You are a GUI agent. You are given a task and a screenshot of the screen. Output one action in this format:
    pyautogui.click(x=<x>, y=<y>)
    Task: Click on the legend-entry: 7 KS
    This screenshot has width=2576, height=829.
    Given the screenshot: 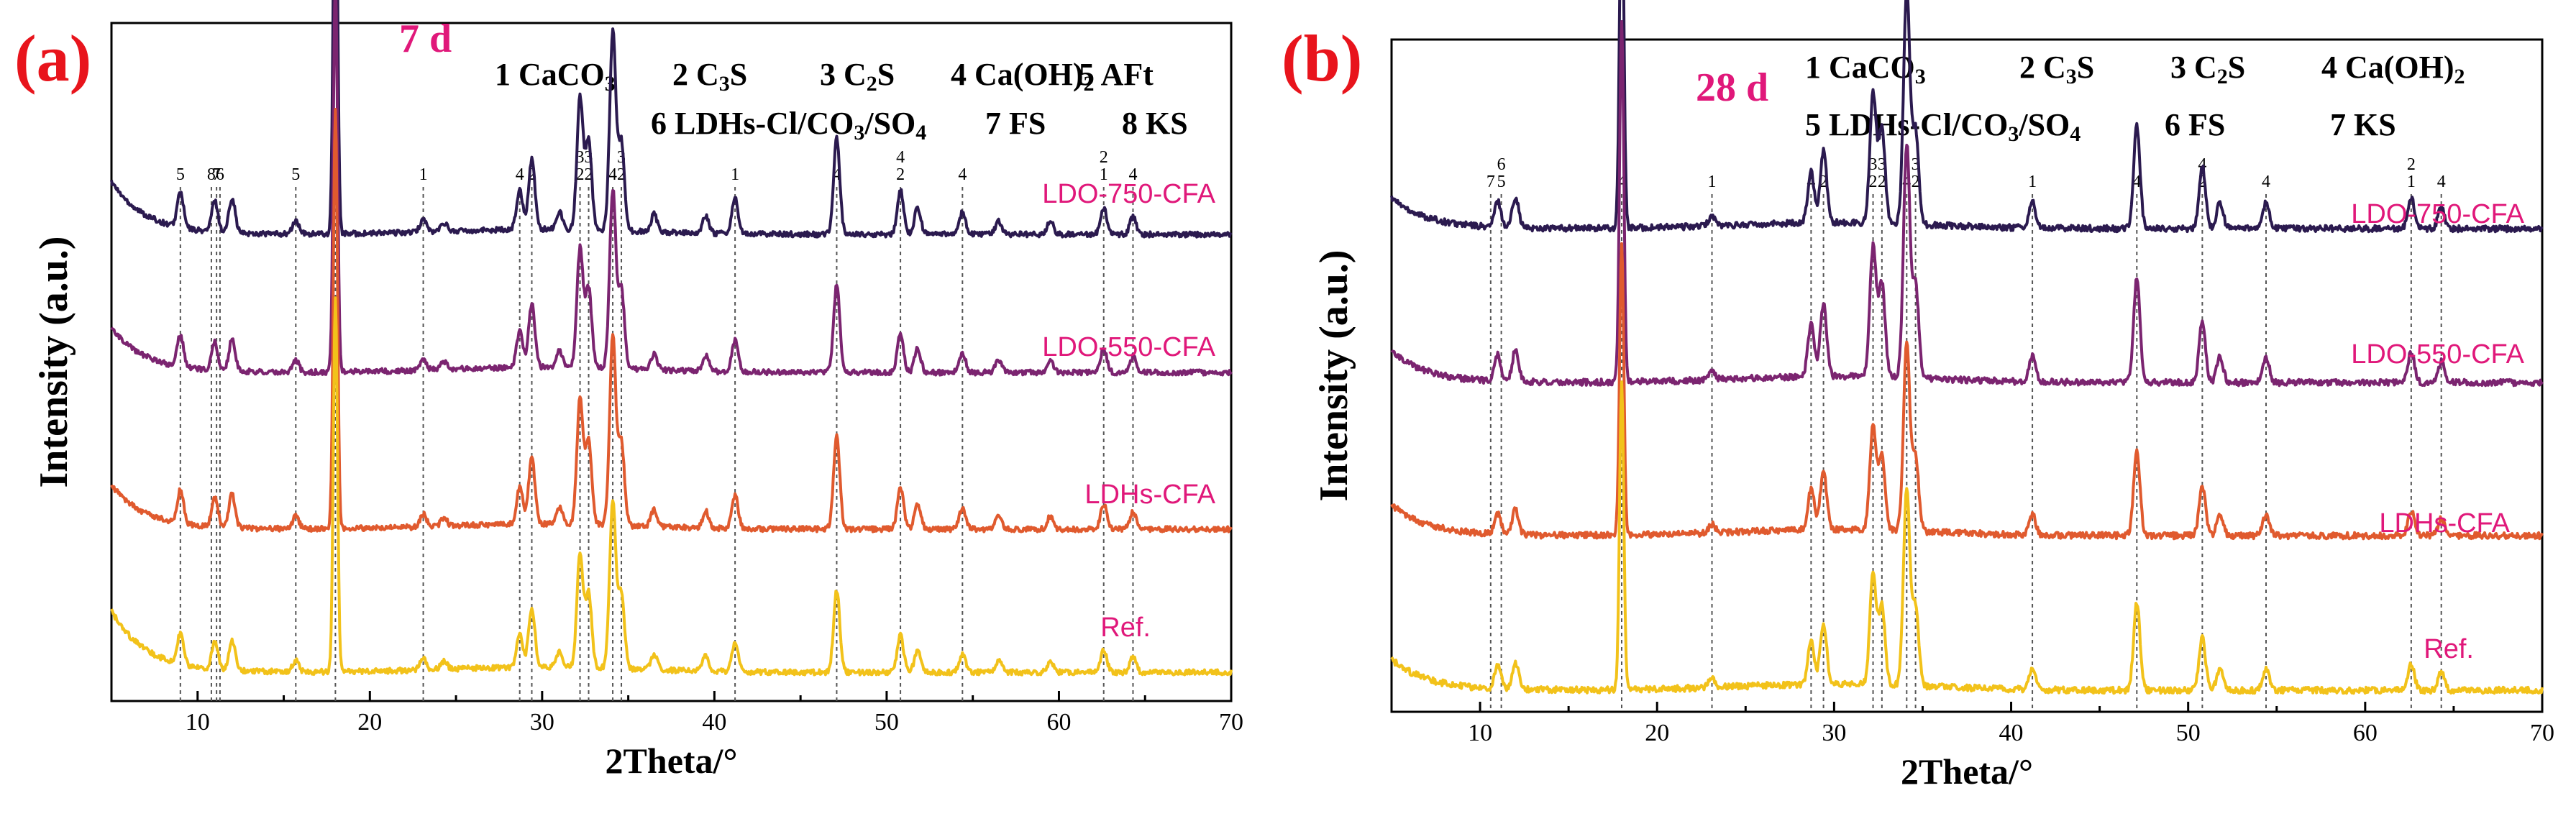 What is the action you would take?
    pyautogui.click(x=2363, y=124)
    